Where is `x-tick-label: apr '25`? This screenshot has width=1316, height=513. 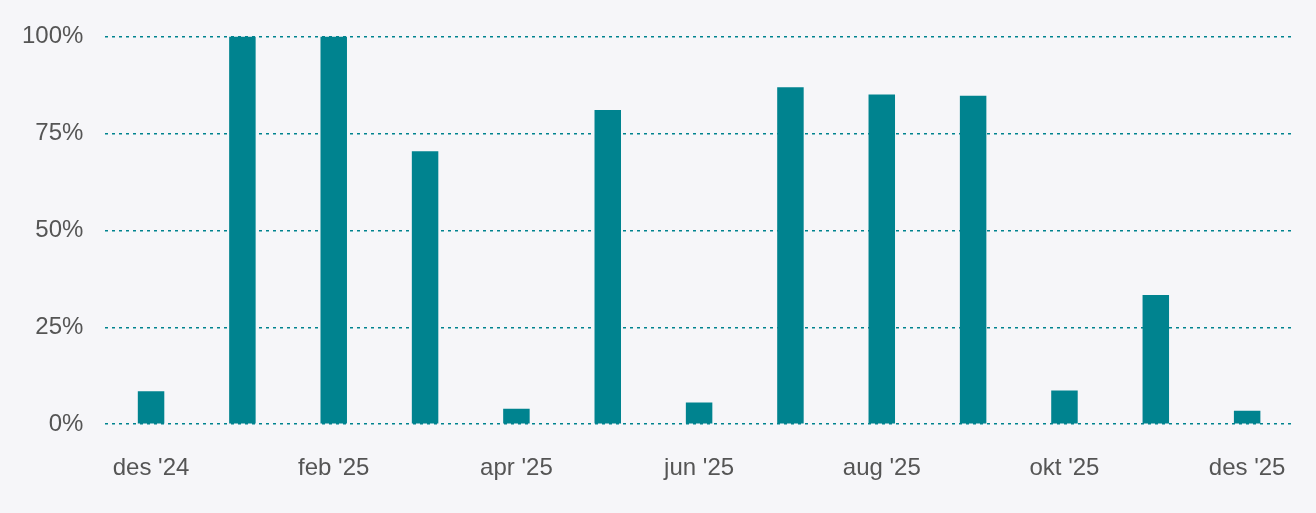 x-tick-label: apr '25 is located at coordinates (516, 467).